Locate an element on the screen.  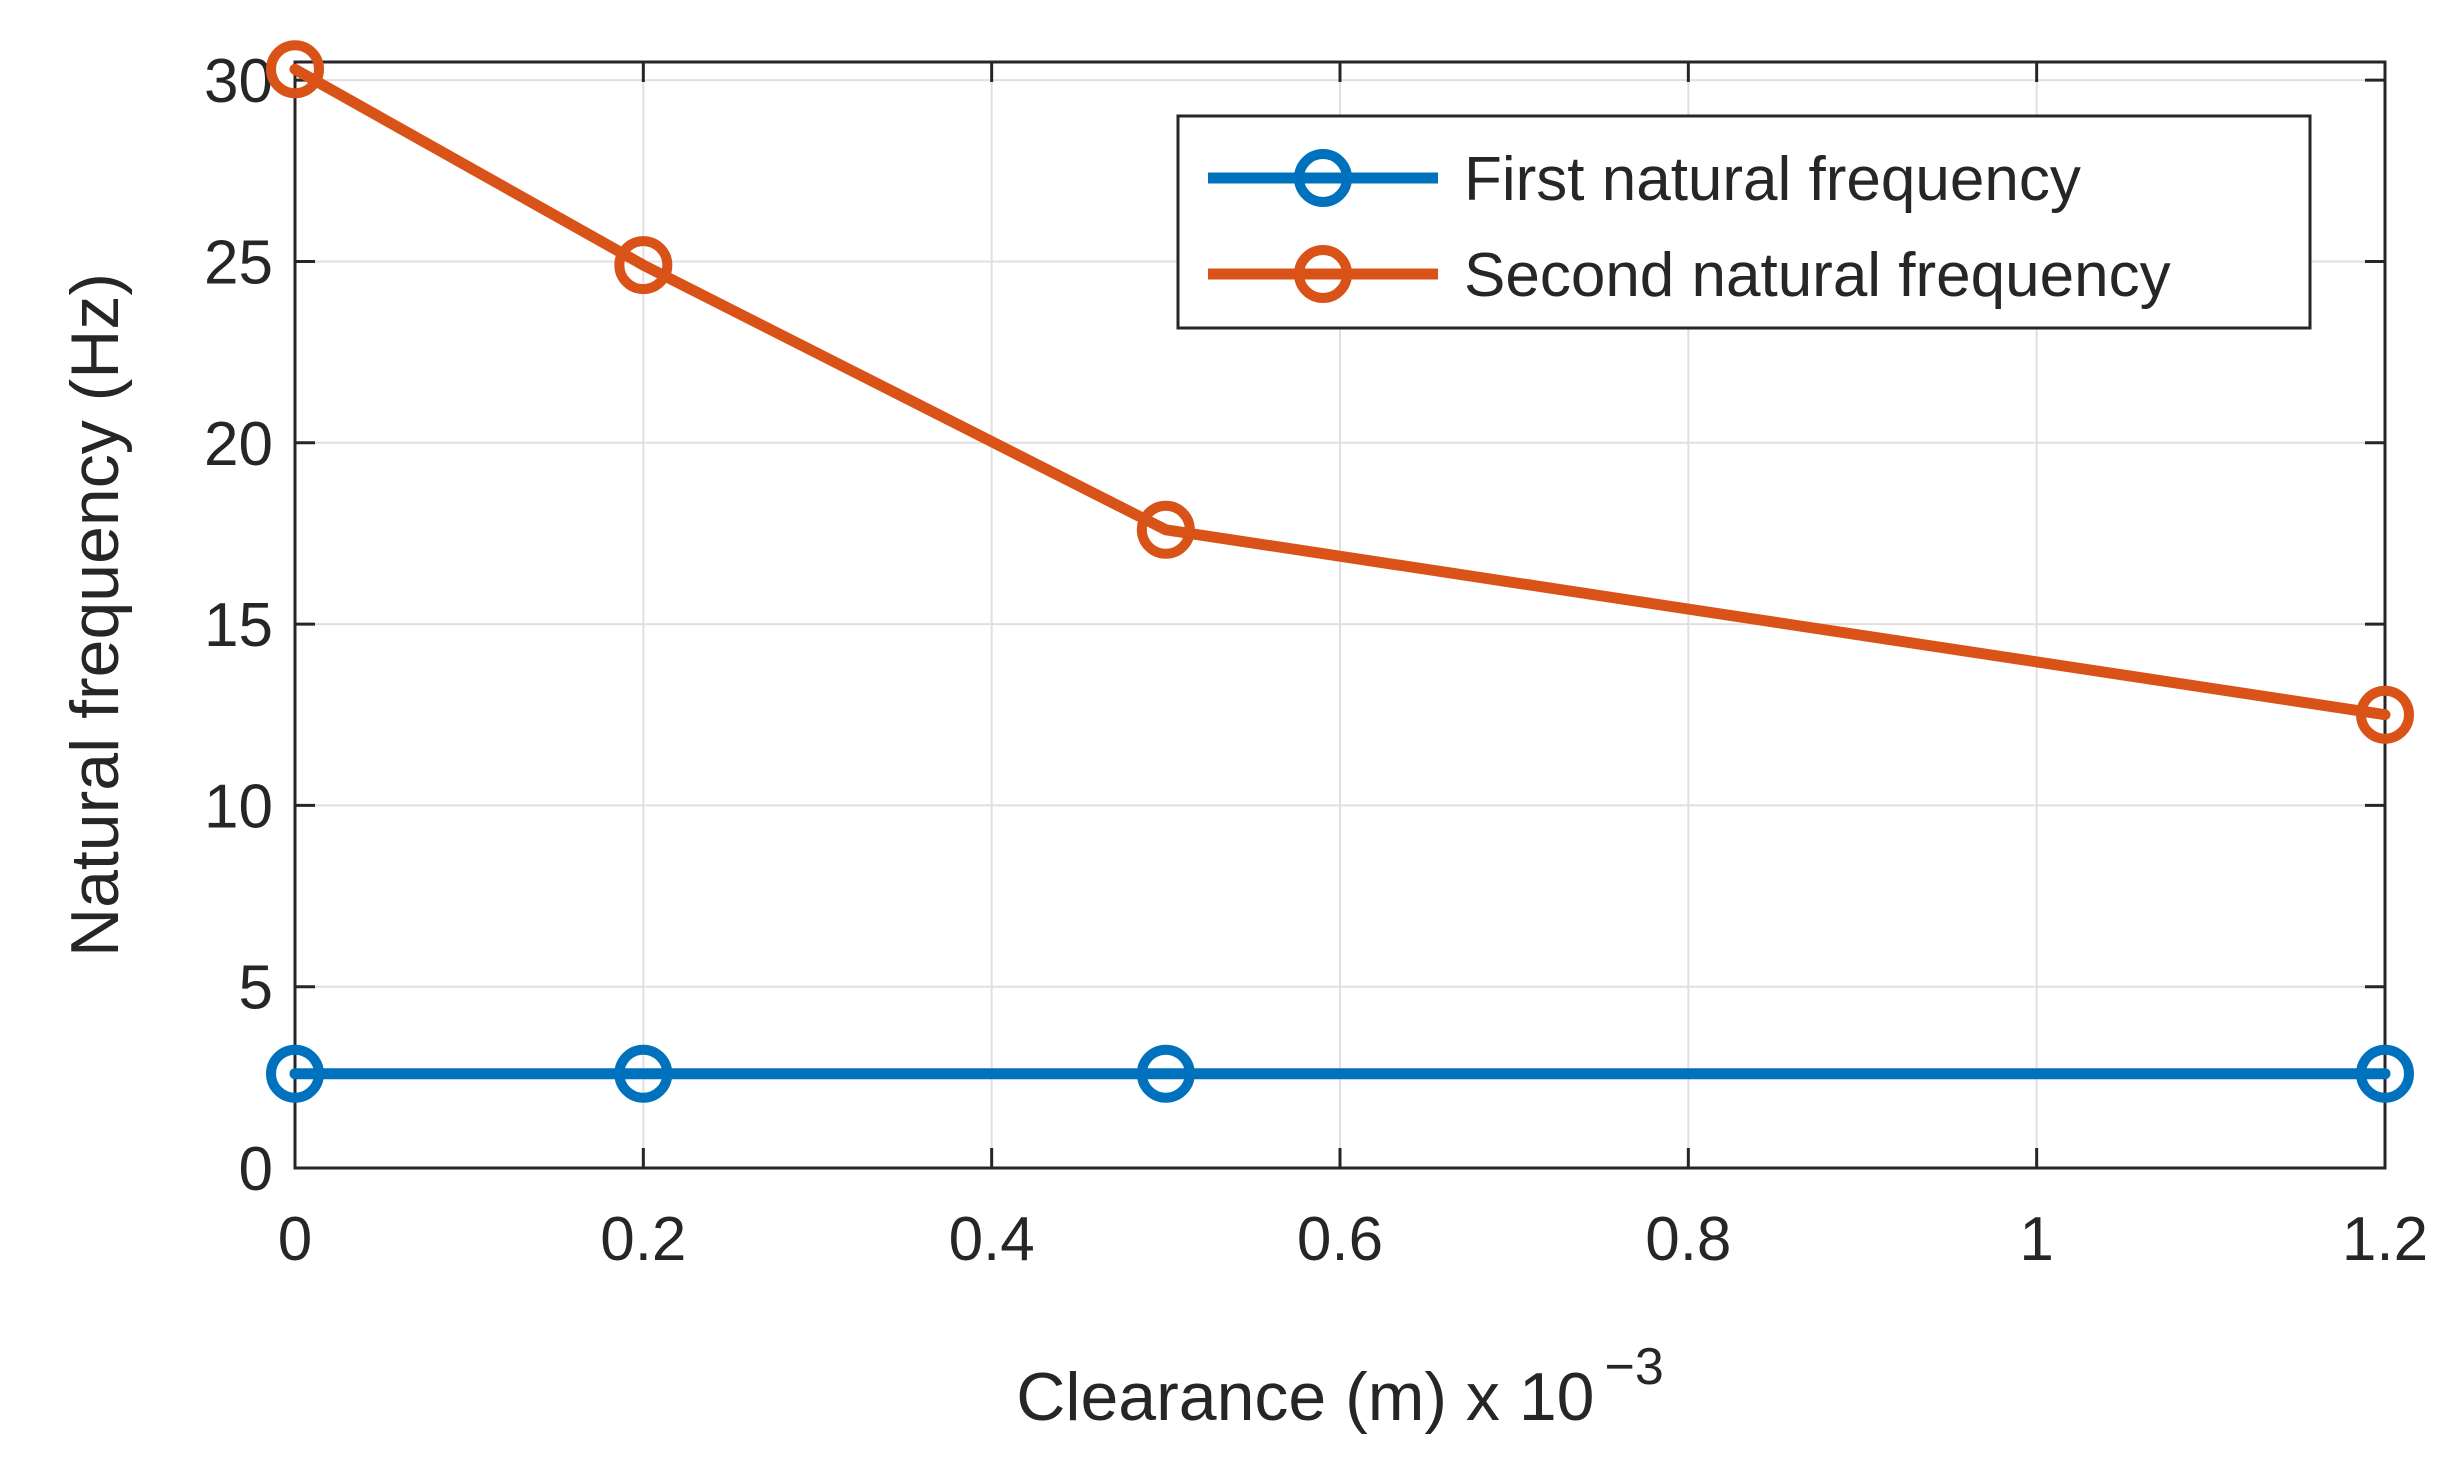
x-tick-label: 1 is located at coordinates (2036, 1239).